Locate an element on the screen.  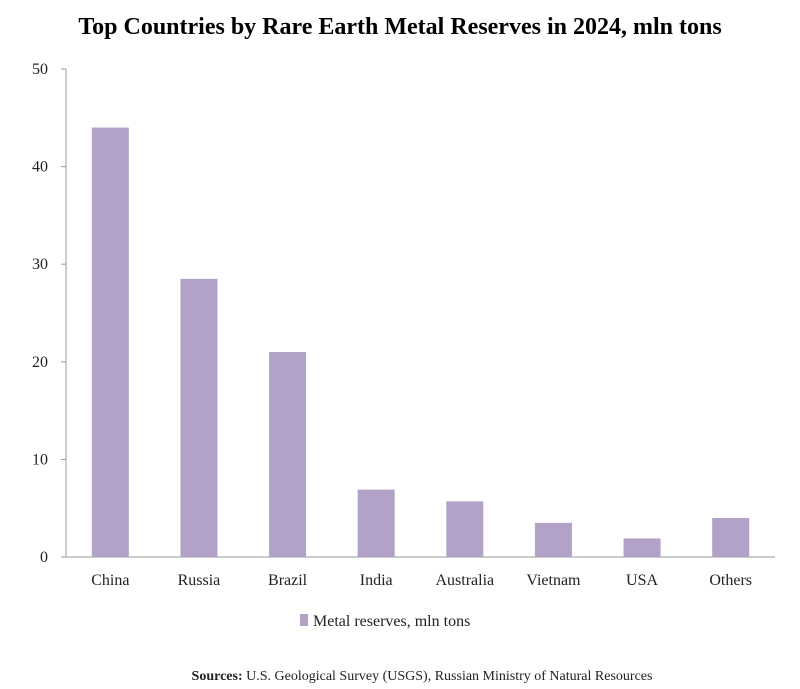
bar-china is located at coordinates (110, 342).